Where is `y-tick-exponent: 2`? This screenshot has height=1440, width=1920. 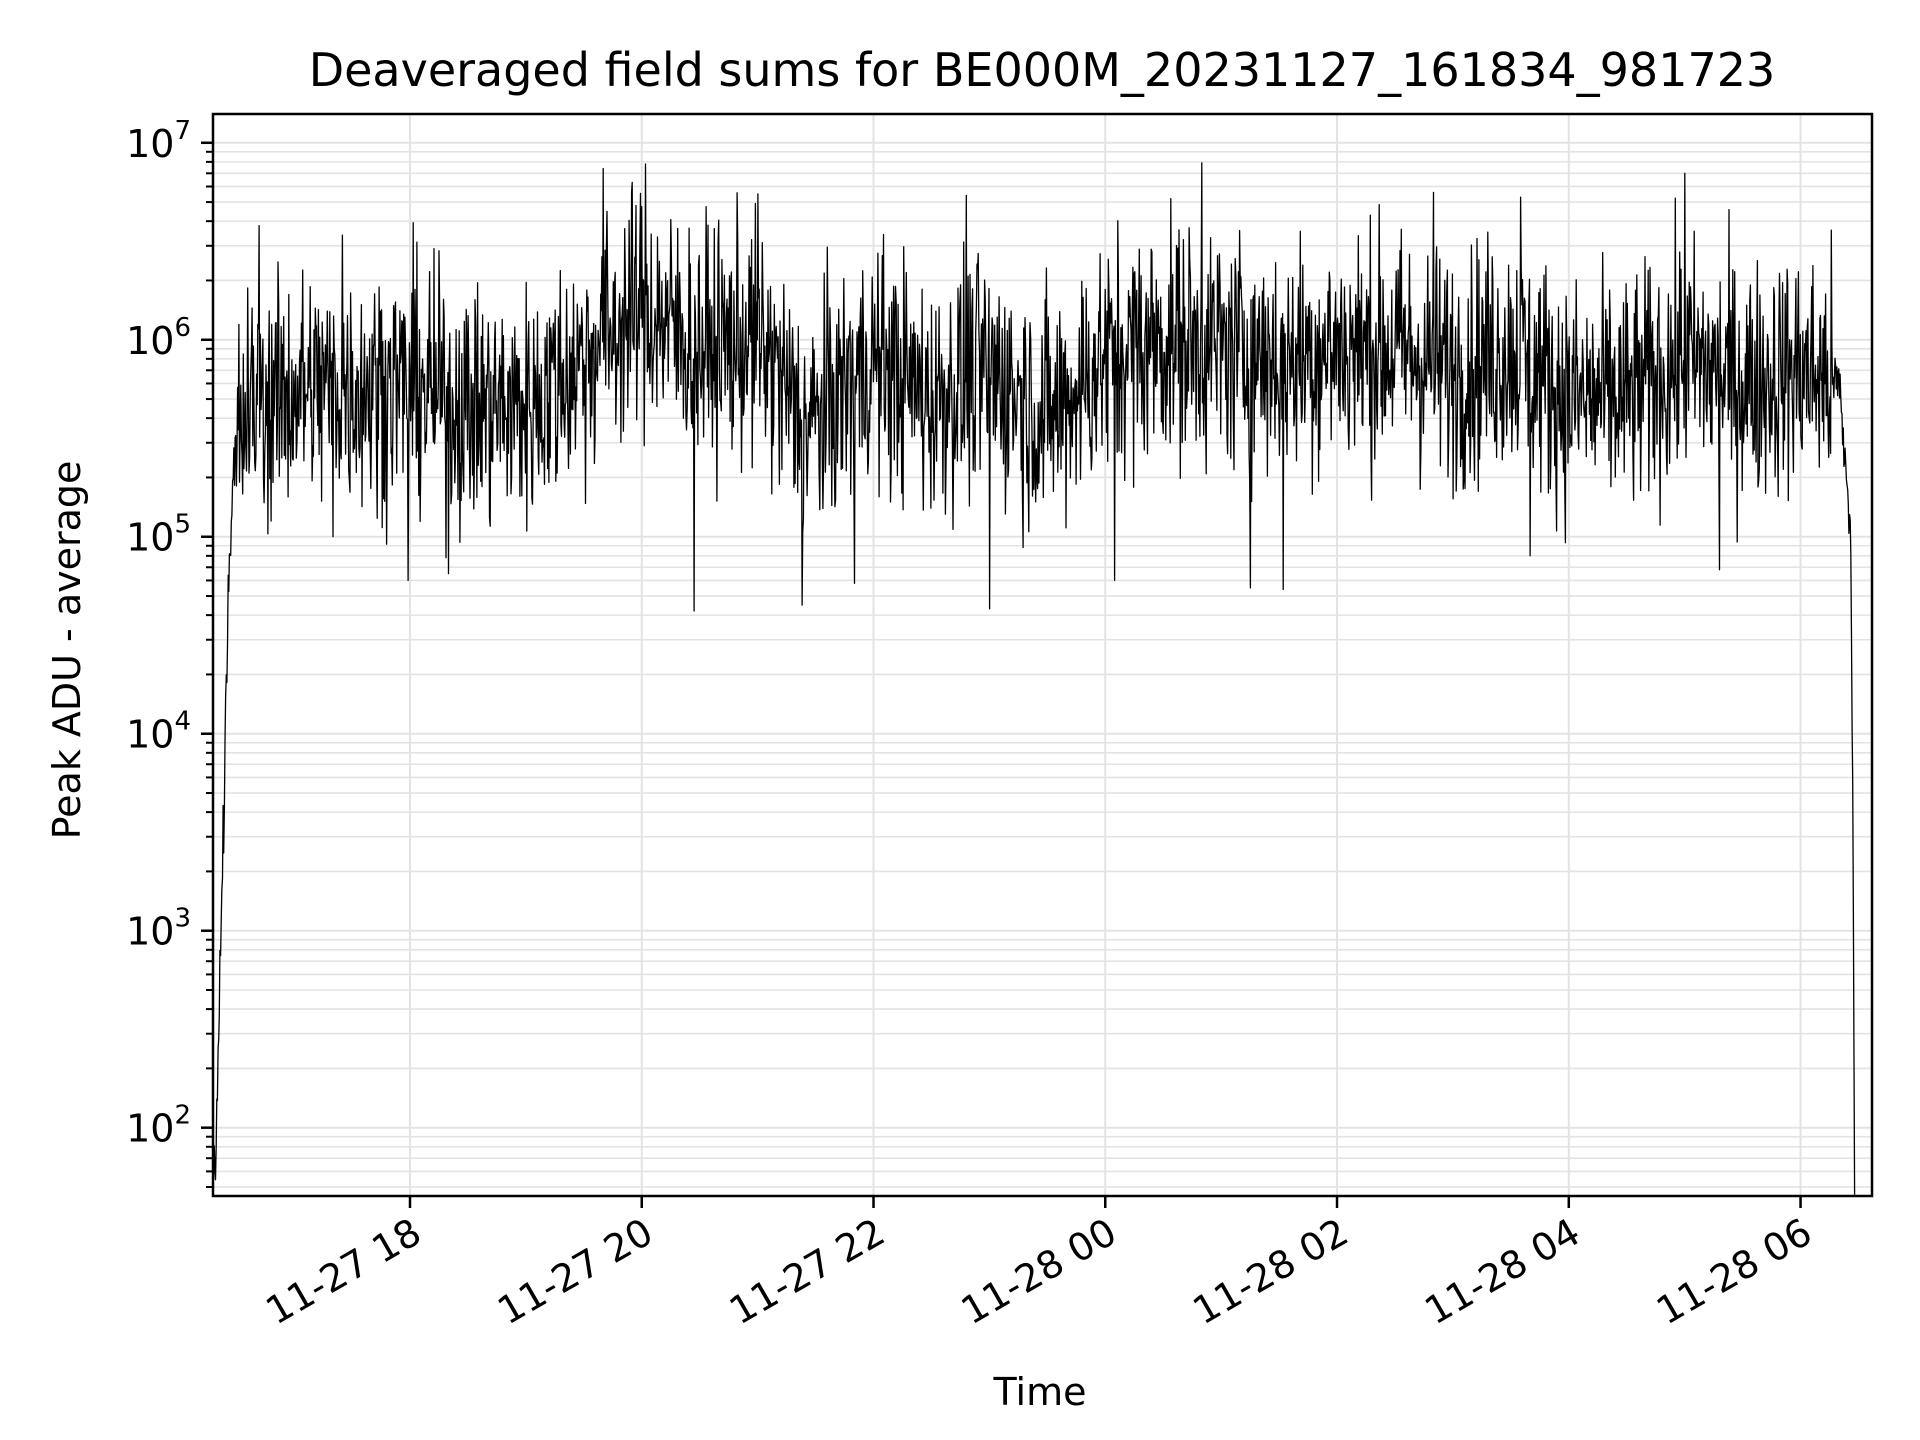 y-tick-exponent: 2 is located at coordinates (182, 1116).